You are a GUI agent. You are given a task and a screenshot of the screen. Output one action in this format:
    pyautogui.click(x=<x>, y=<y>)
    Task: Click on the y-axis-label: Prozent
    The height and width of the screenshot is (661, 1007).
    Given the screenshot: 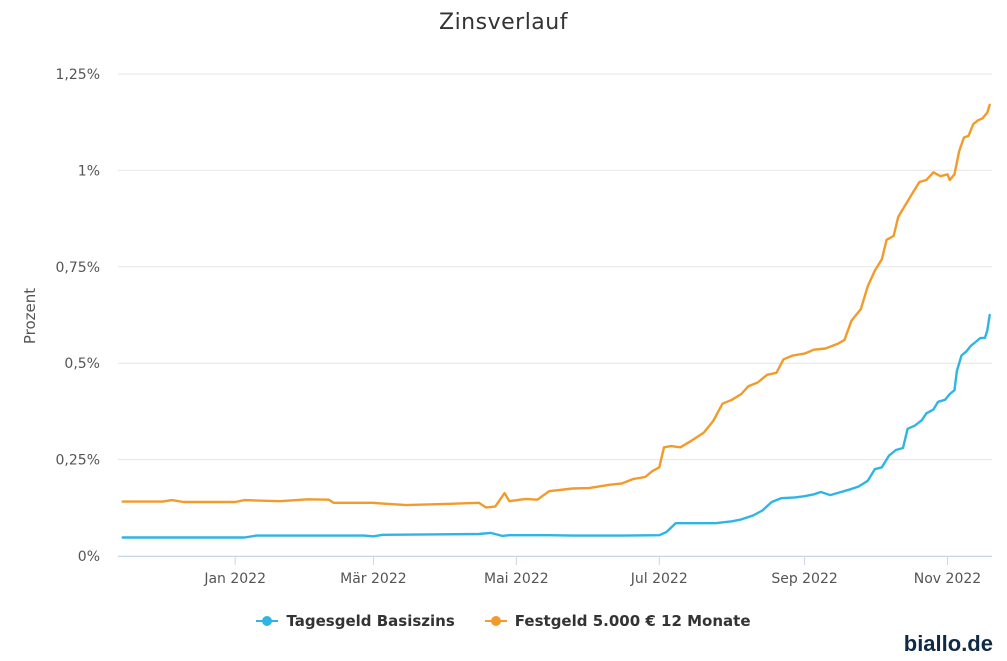 What is the action you would take?
    pyautogui.click(x=30, y=316)
    